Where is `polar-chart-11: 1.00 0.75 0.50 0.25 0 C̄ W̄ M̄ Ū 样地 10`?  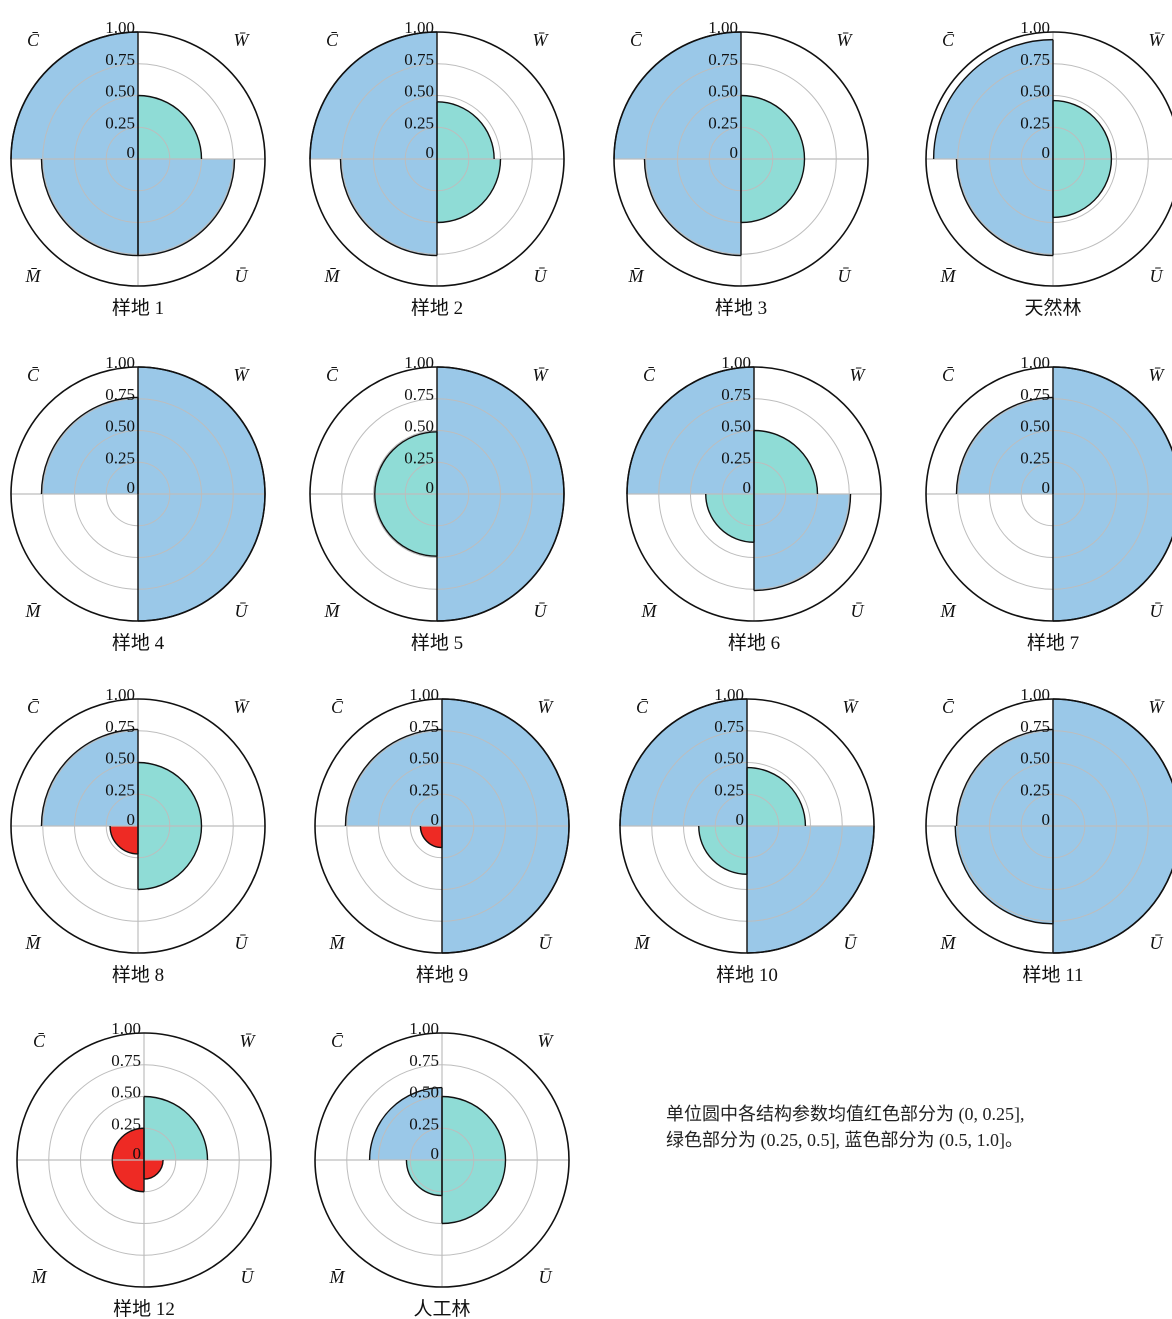 polar-chart-11: 1.00 0.75 0.50 0.25 0 C̄ W̄ M̄ Ū 样地 10 is located at coordinates (747, 835).